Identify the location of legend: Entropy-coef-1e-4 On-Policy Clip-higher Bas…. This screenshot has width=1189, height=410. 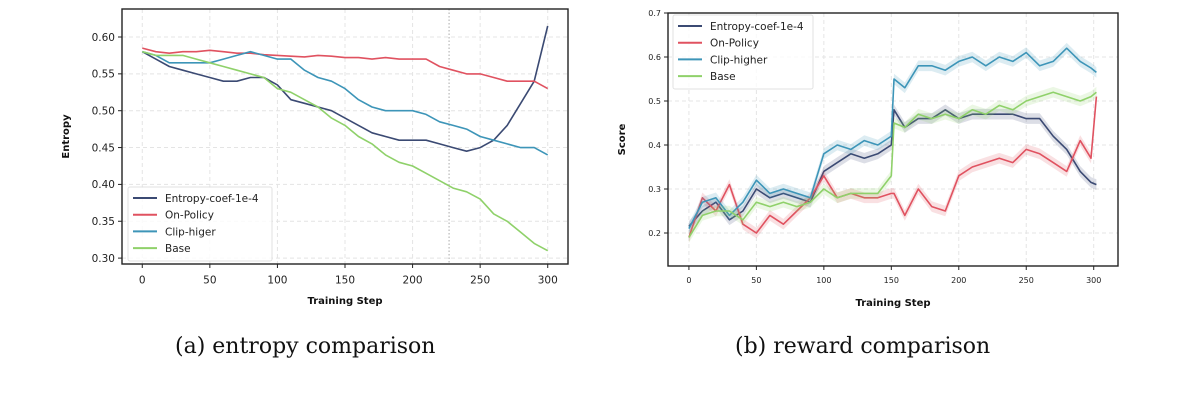
(743, 52).